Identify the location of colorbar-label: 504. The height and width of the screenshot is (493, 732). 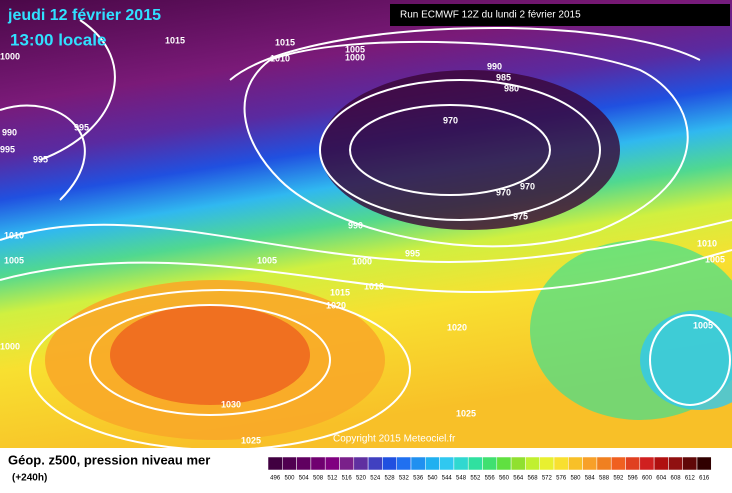
(304, 479).